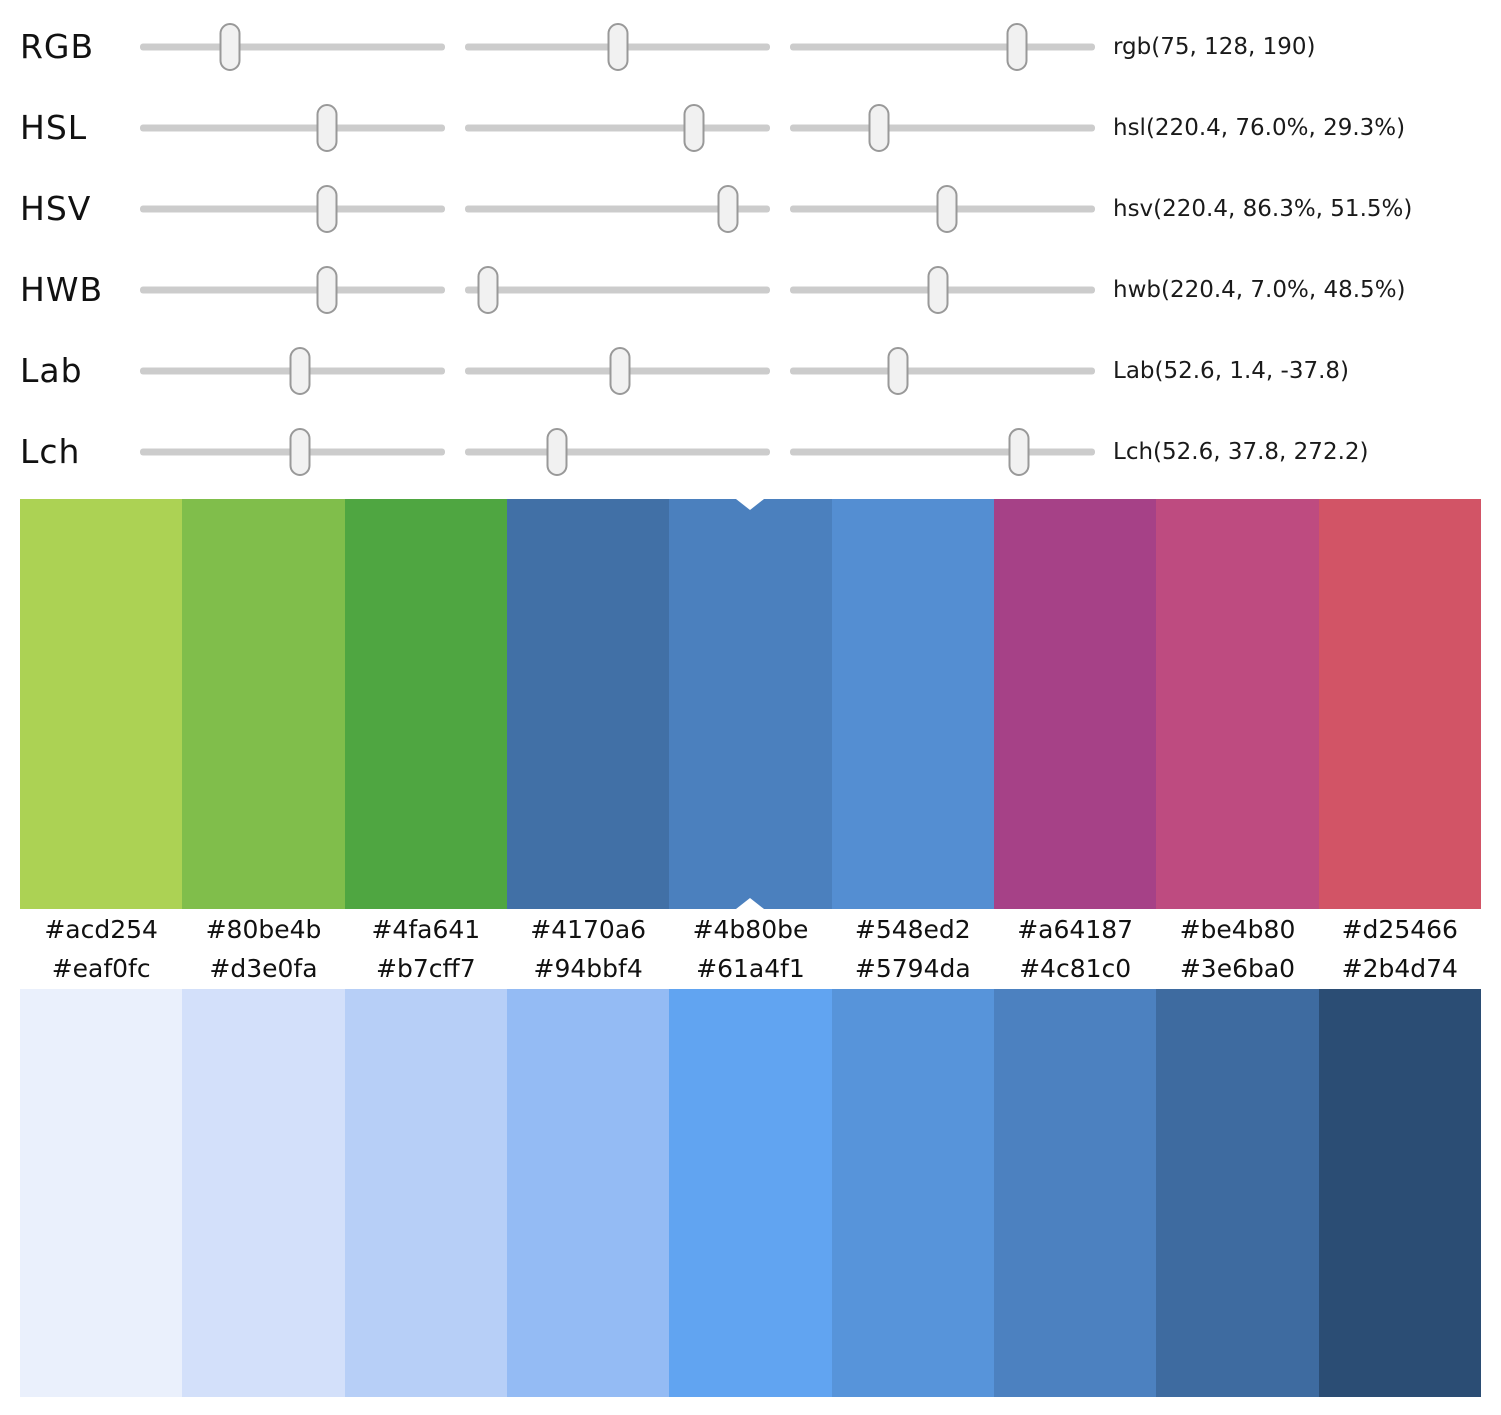 The image size is (1501, 1415). I want to click on shade-hex-label-2: #b7cff7, so click(426, 968).